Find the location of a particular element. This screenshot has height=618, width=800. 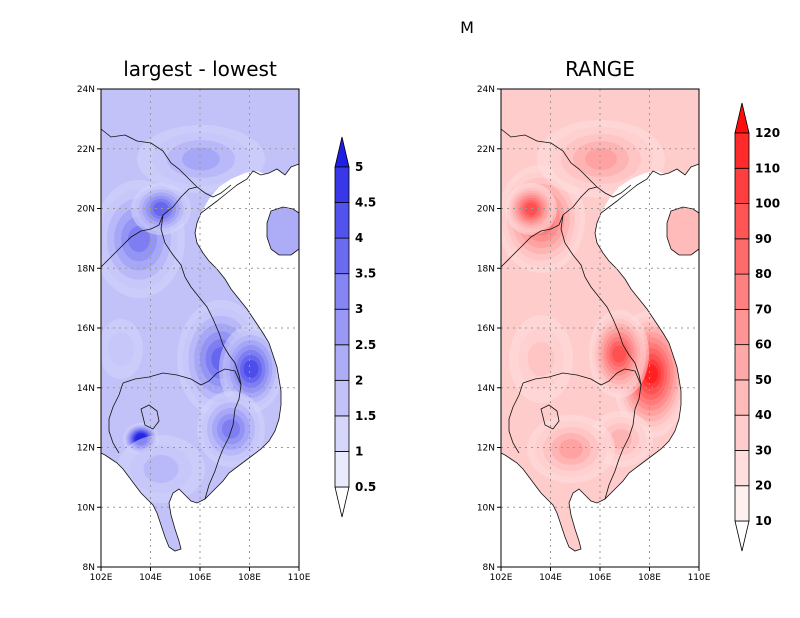

colorbar-label: 60 is located at coordinates (763, 345).